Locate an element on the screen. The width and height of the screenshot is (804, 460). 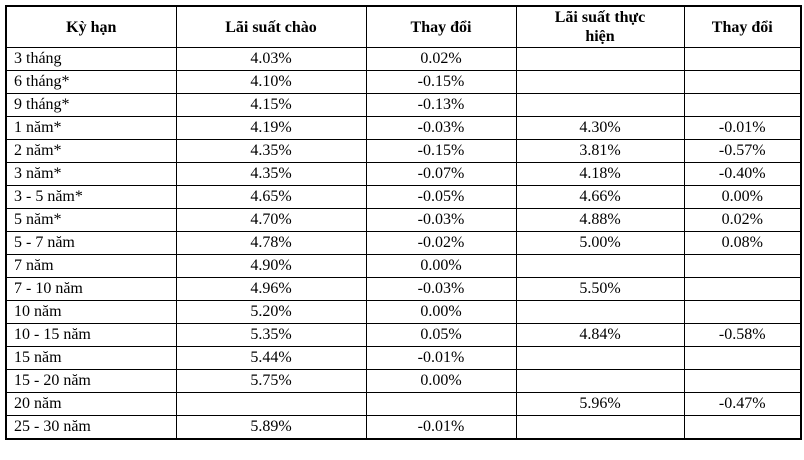
term-cell: 5 năm* is located at coordinates (91, 220).